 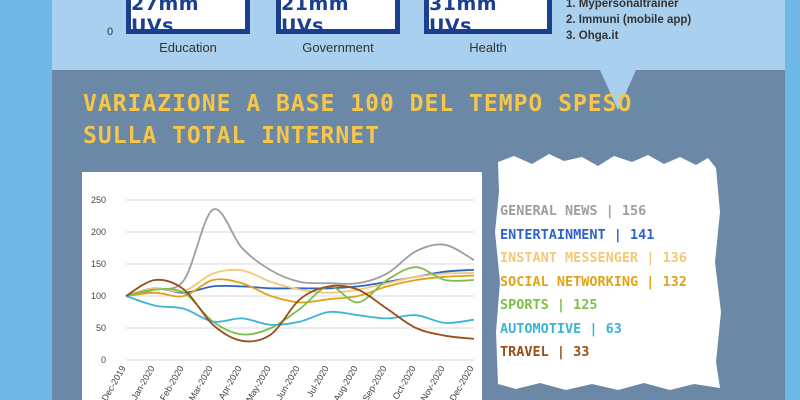 I want to click on x-tick-label: Feb-2020, so click(x=172, y=382).